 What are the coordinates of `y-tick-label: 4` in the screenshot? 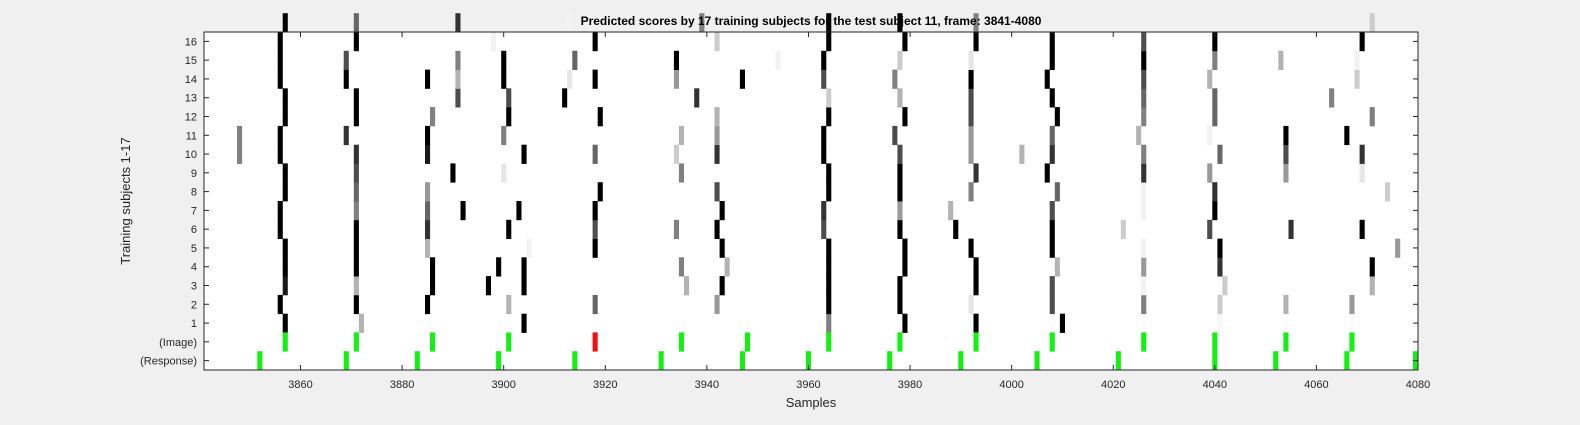 It's located at (194, 268).